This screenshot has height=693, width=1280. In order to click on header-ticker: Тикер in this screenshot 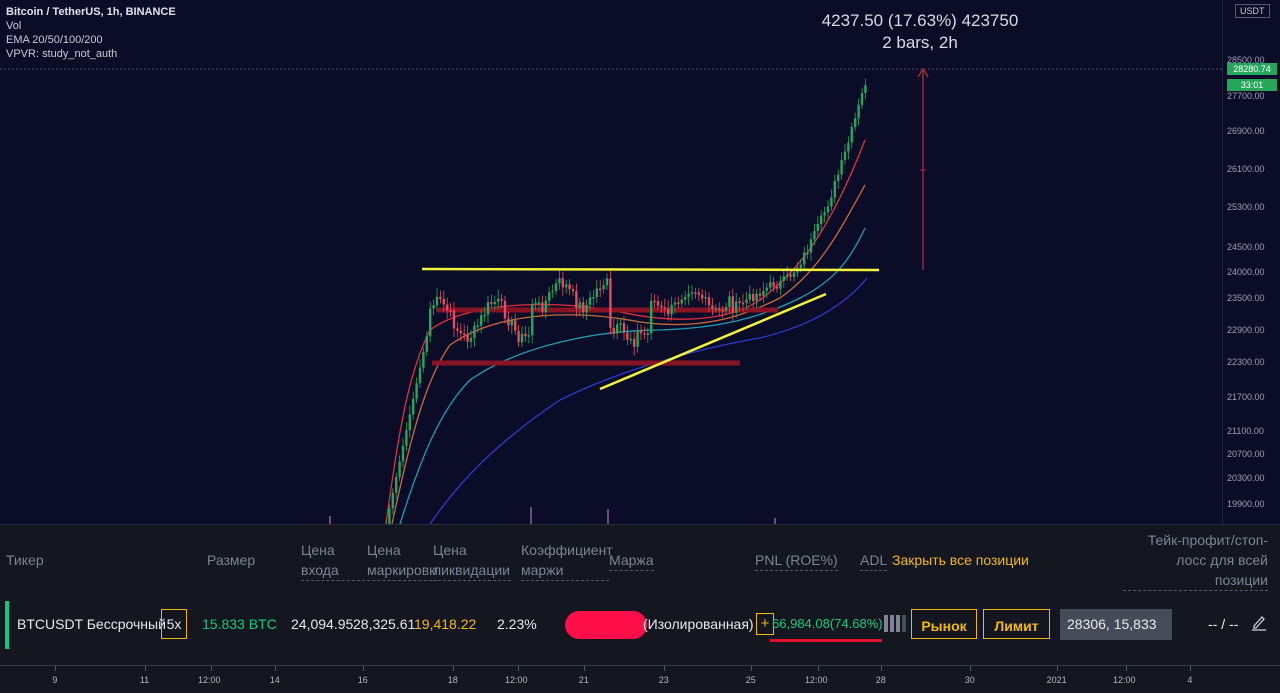, I will do `click(25, 560)`.